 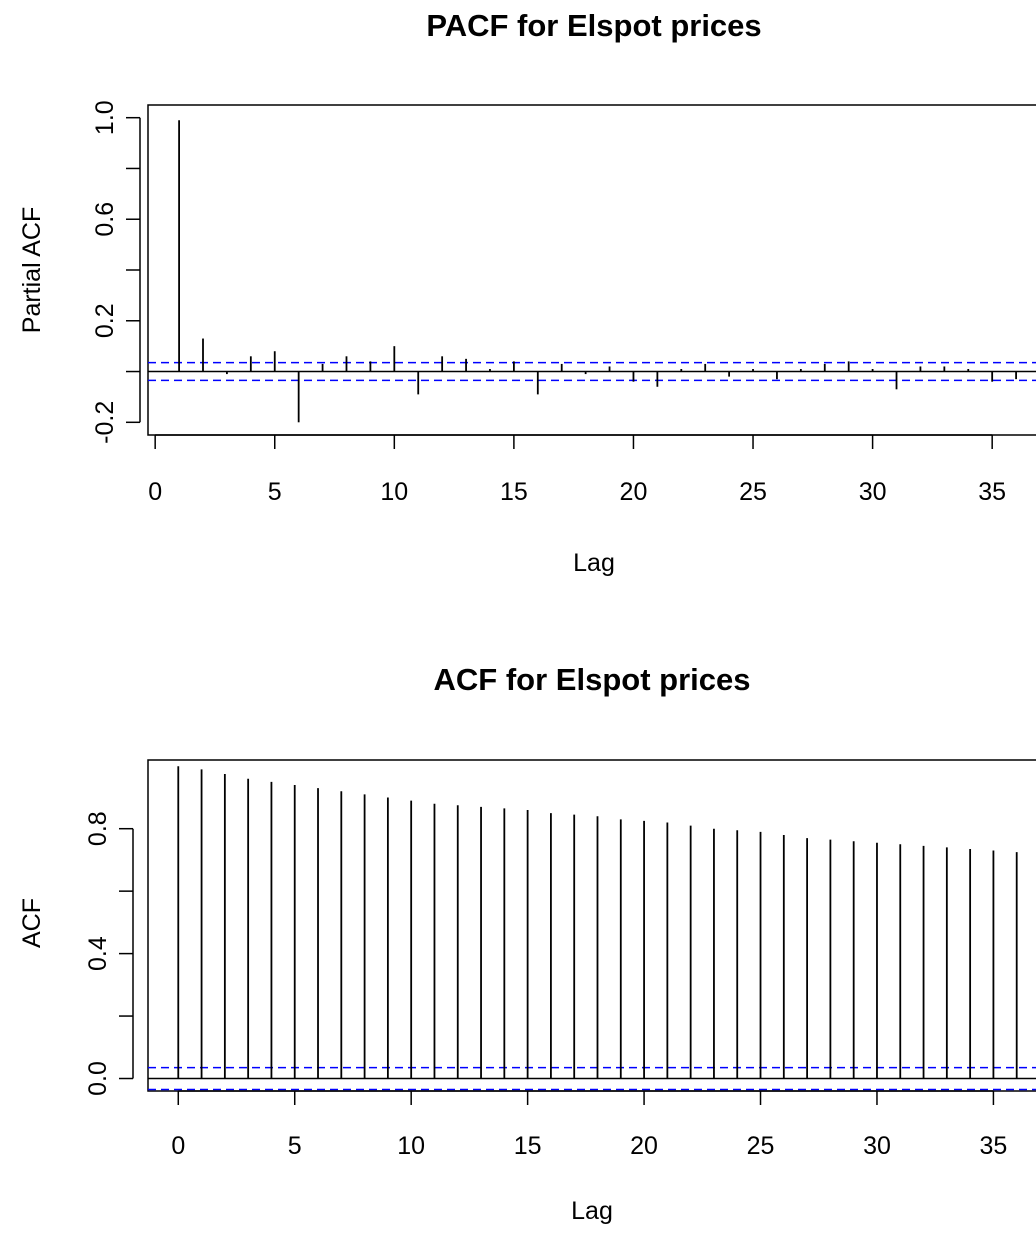 What do you see at coordinates (105, 320) in the screenshot?
I see `y-tick-label: 0.2` at bounding box center [105, 320].